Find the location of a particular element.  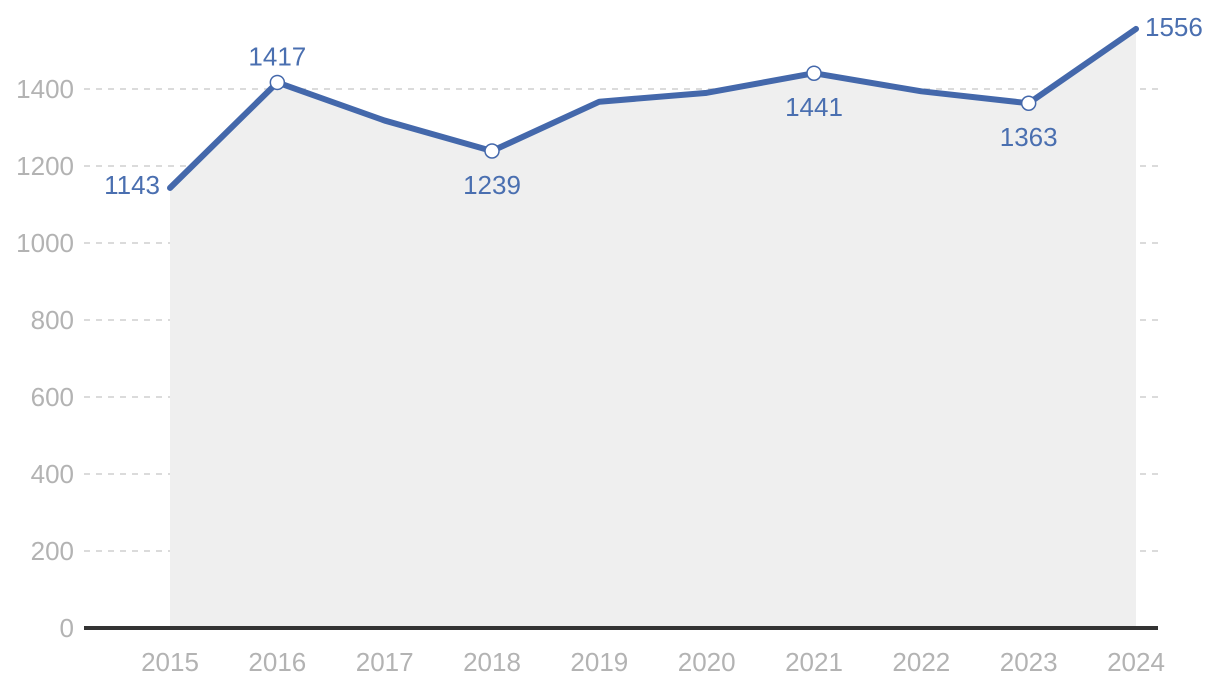

data-label: 1556 is located at coordinates (1174, 27).